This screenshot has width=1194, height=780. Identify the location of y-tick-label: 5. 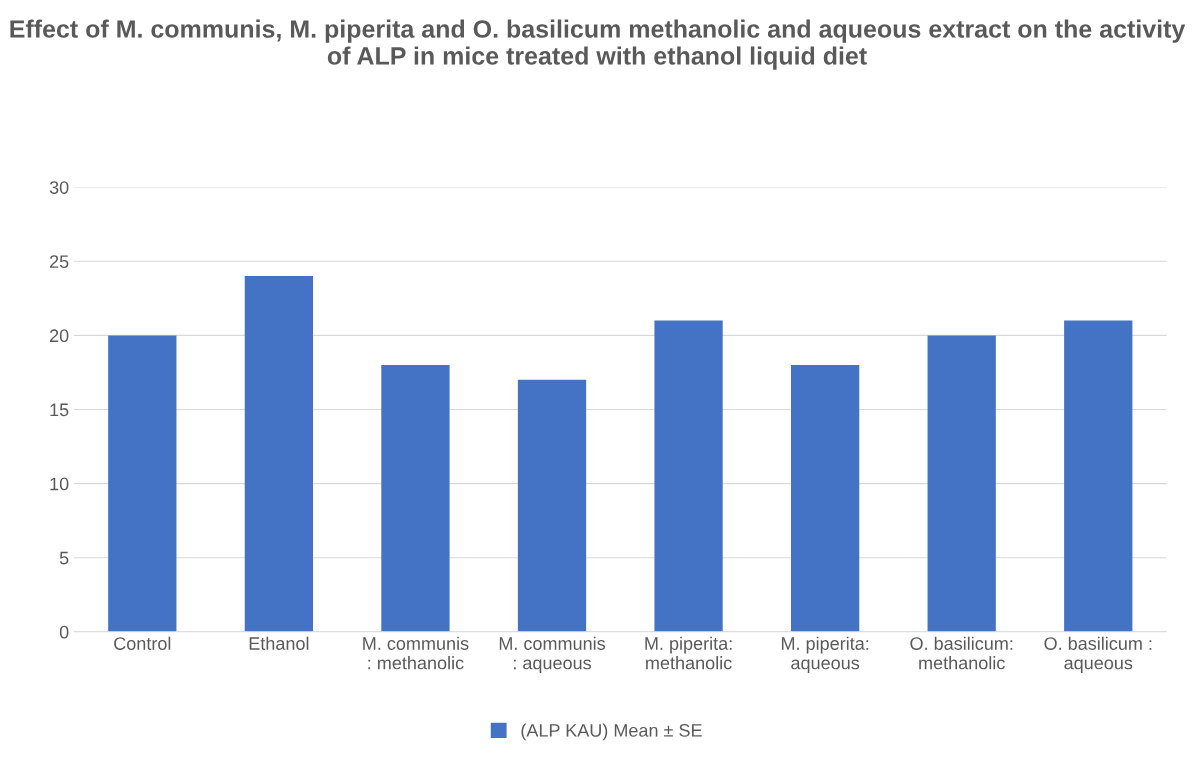
(64, 558).